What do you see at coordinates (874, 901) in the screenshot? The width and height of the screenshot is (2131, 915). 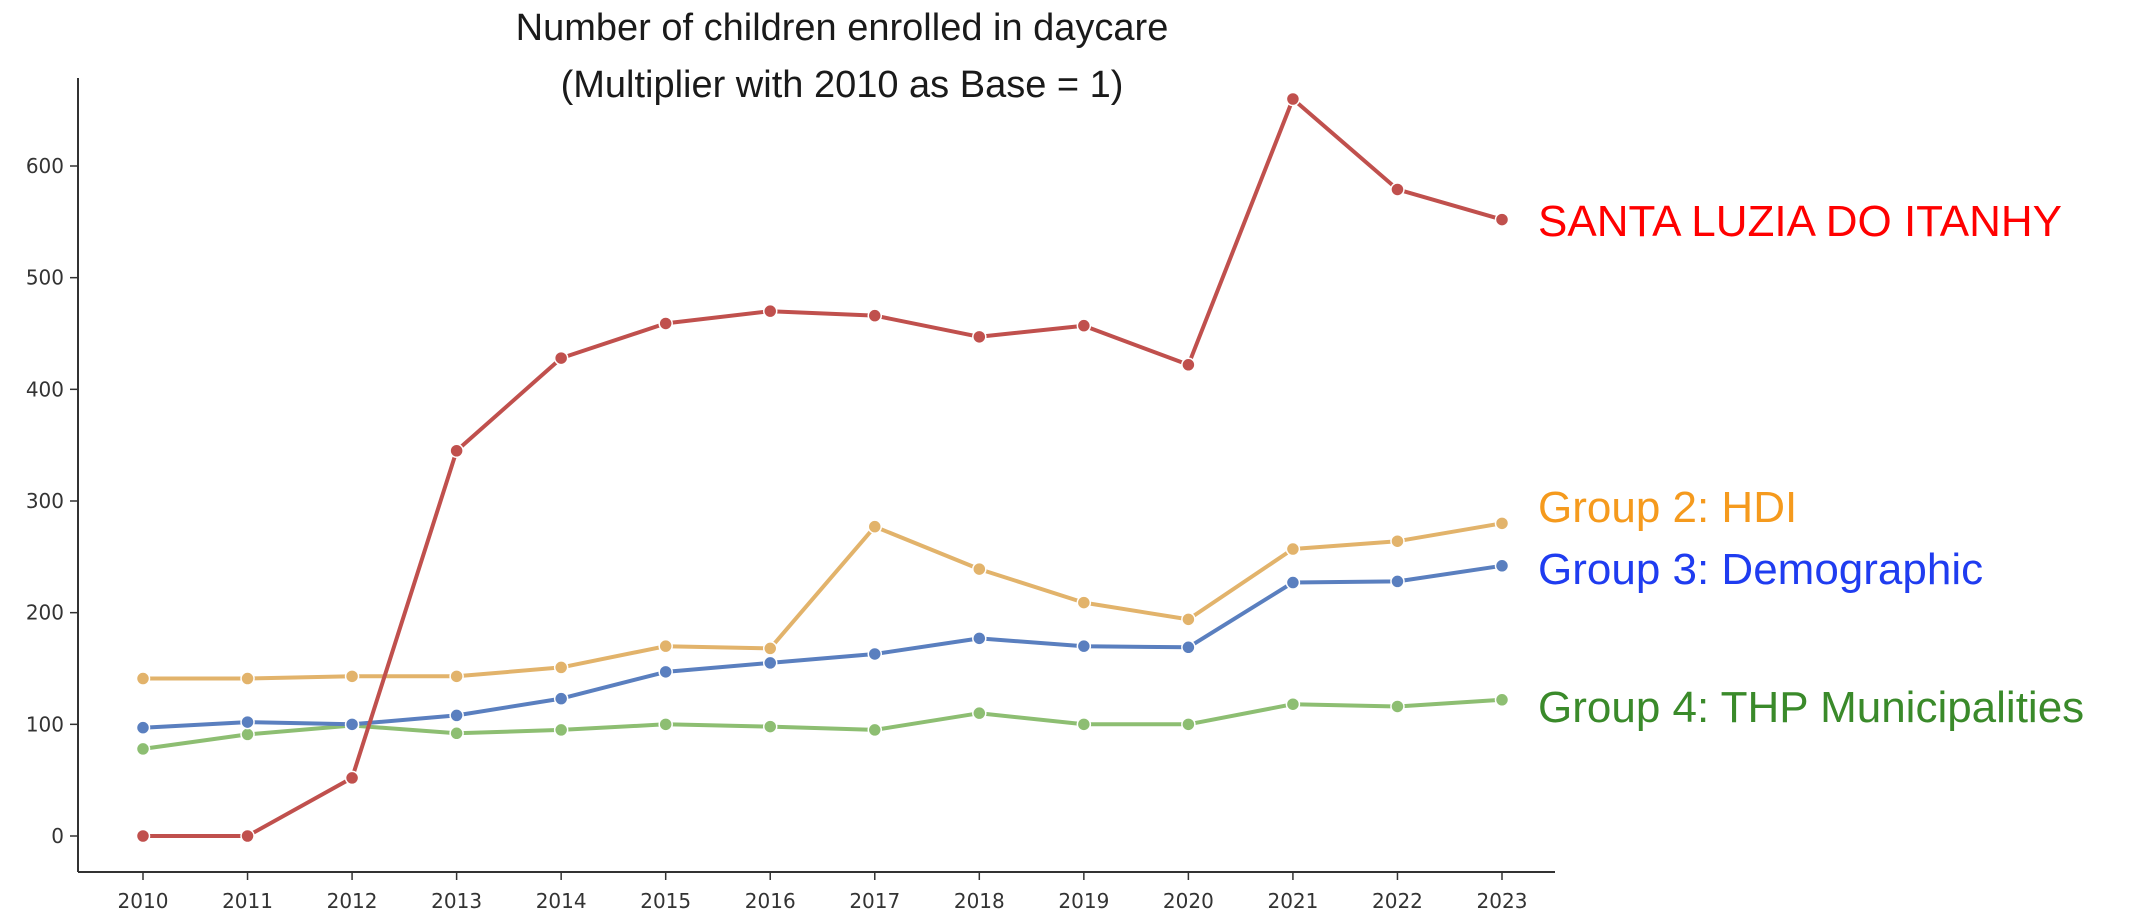 I see `x-tick-label: 2017` at bounding box center [874, 901].